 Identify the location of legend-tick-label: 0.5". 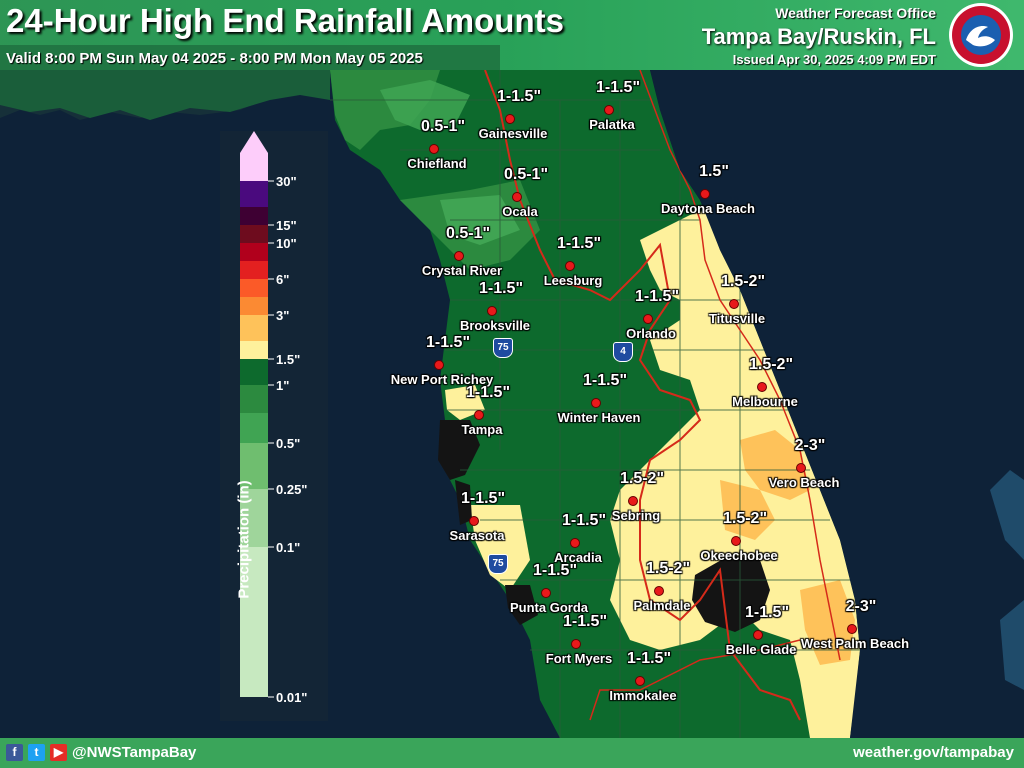
(288, 443).